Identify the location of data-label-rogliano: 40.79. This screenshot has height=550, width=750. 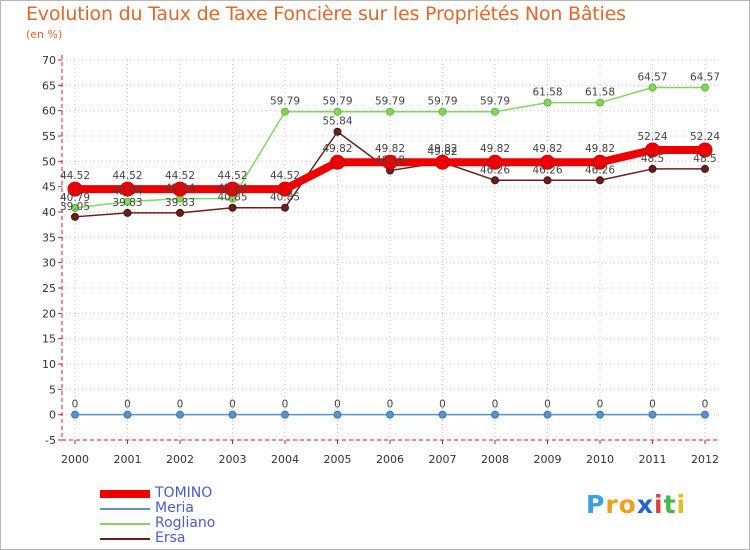
(75, 198).